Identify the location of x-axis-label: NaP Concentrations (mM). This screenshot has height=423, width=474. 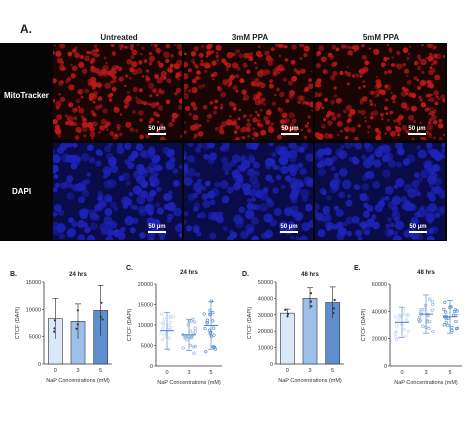
(310, 381).